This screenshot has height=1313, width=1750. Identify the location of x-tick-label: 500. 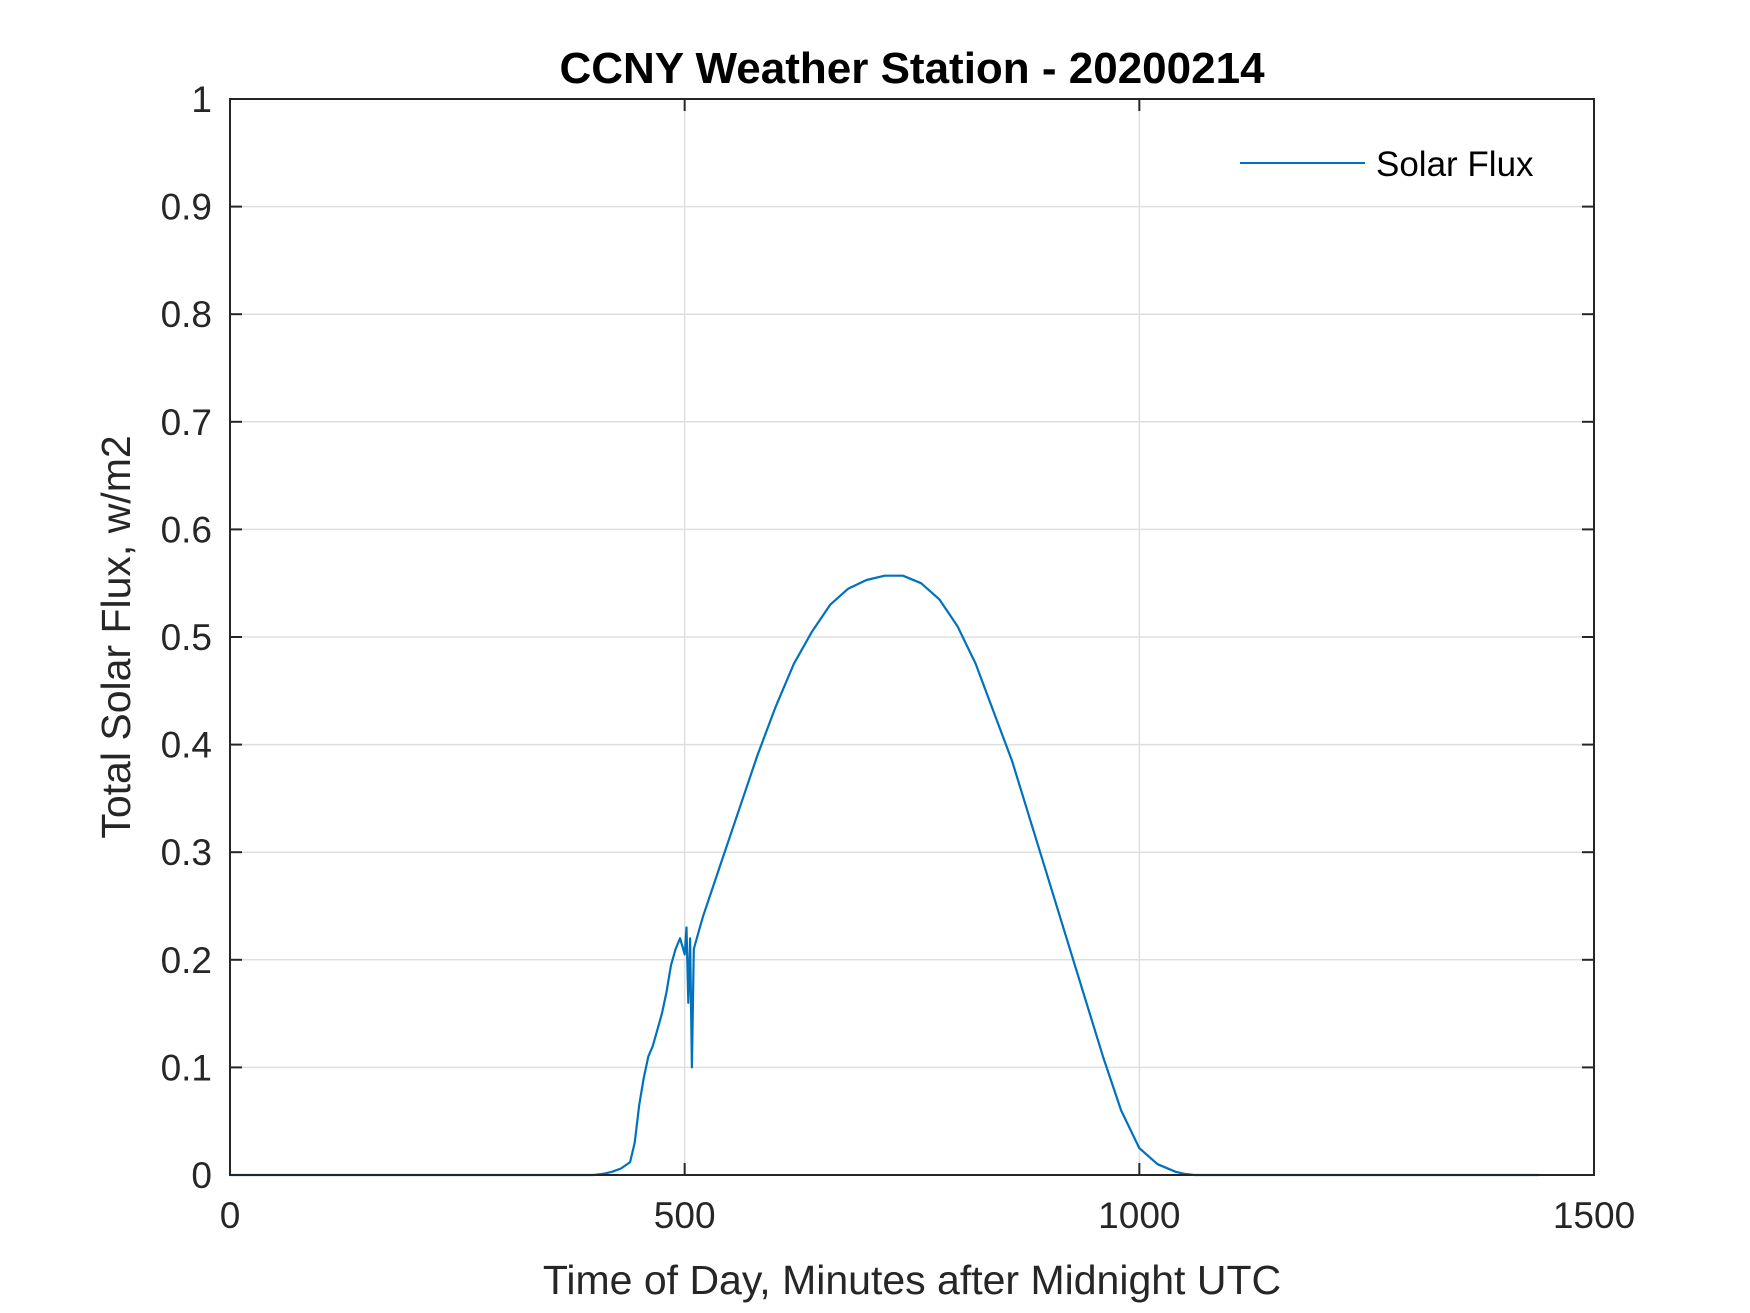
(685, 1215).